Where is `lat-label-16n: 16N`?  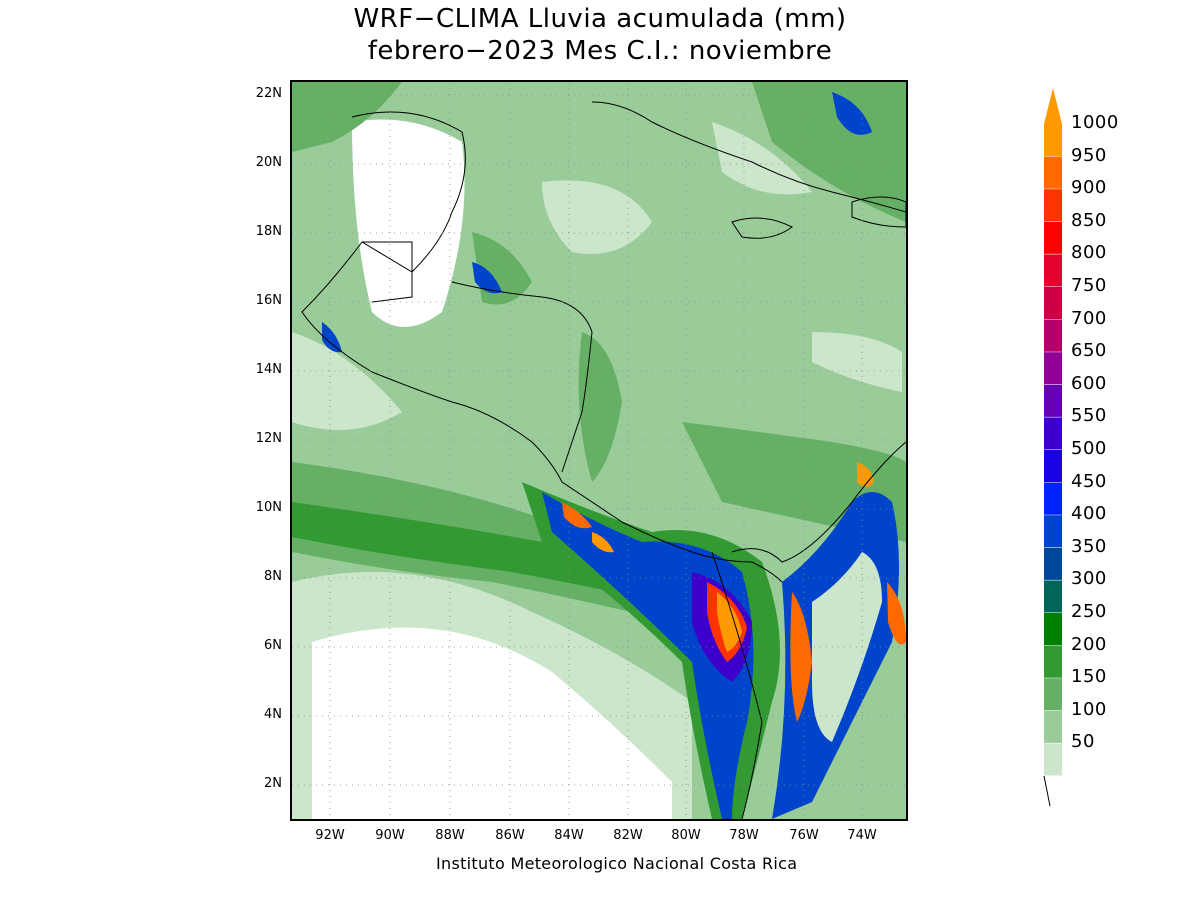
lat-label-16n: 16N is located at coordinates (268, 300).